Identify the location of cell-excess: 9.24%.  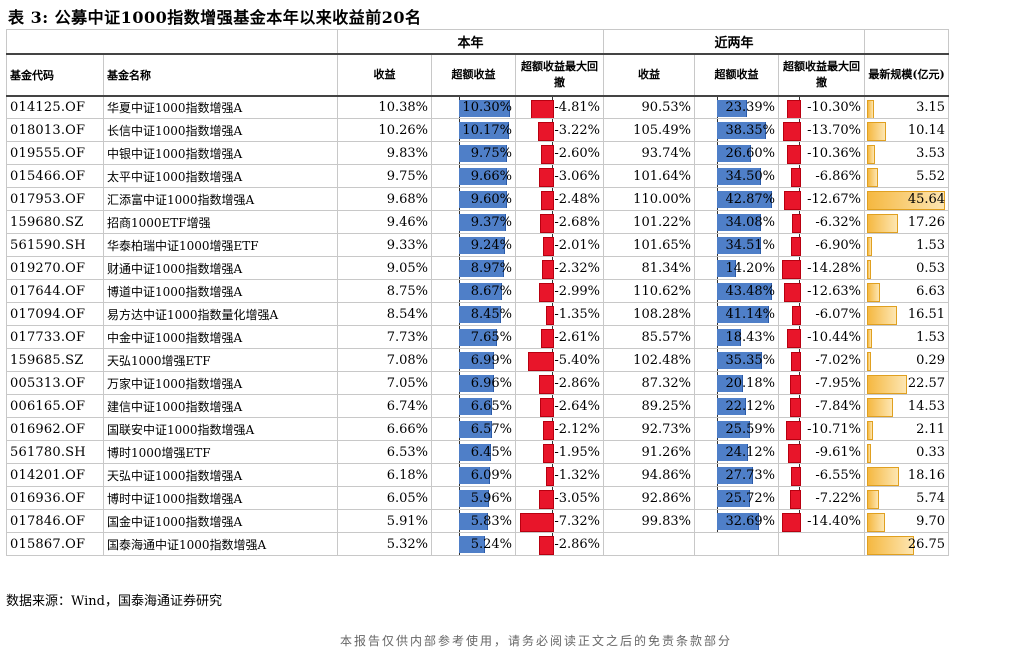
(473, 245).